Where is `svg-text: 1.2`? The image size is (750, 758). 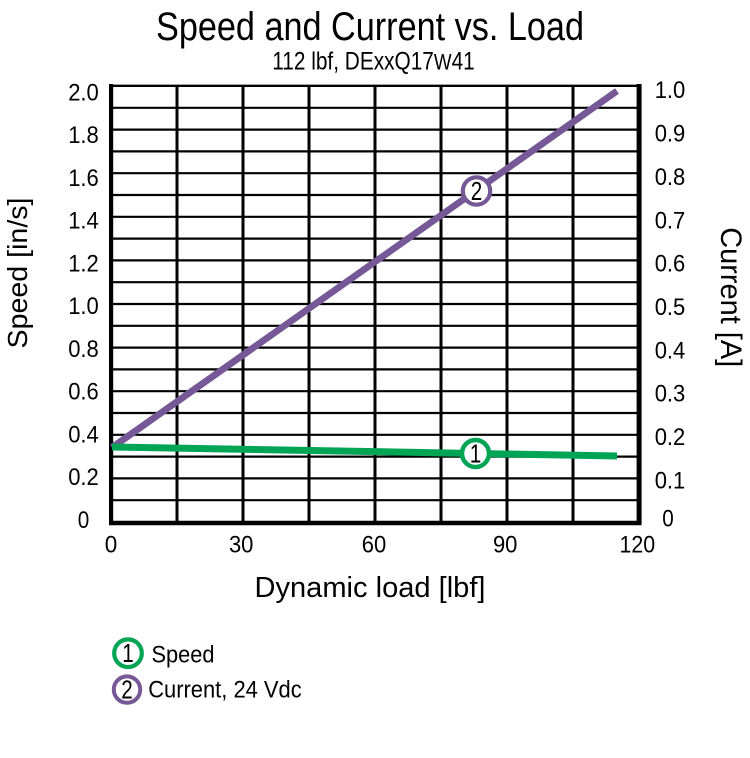
svg-text: 1.2 is located at coordinates (83, 264).